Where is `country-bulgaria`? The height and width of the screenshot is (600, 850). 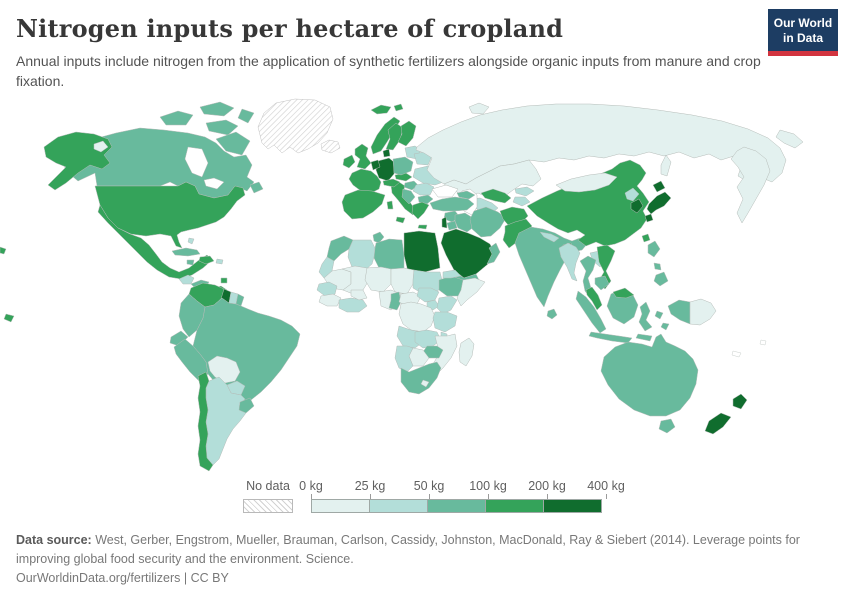 country-bulgaria is located at coordinates (425, 199).